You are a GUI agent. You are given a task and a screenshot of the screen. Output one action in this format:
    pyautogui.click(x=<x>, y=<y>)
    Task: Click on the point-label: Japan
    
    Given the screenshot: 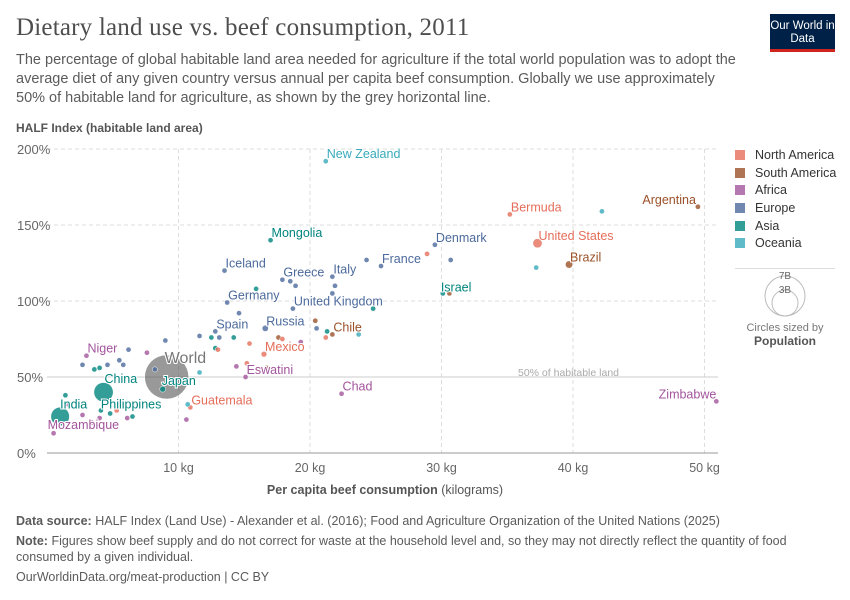 What is the action you would take?
    pyautogui.click(x=179, y=381)
    